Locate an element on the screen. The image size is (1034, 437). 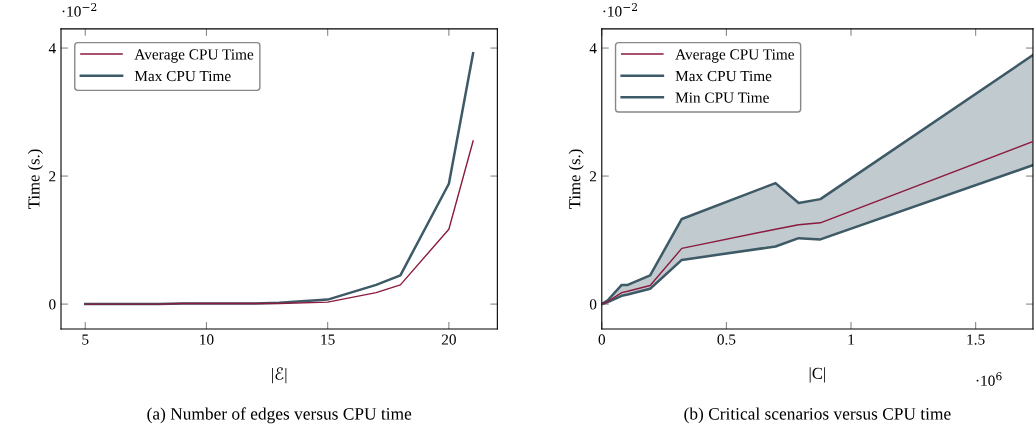
x-tick-label: 0.5 is located at coordinates (726, 339).